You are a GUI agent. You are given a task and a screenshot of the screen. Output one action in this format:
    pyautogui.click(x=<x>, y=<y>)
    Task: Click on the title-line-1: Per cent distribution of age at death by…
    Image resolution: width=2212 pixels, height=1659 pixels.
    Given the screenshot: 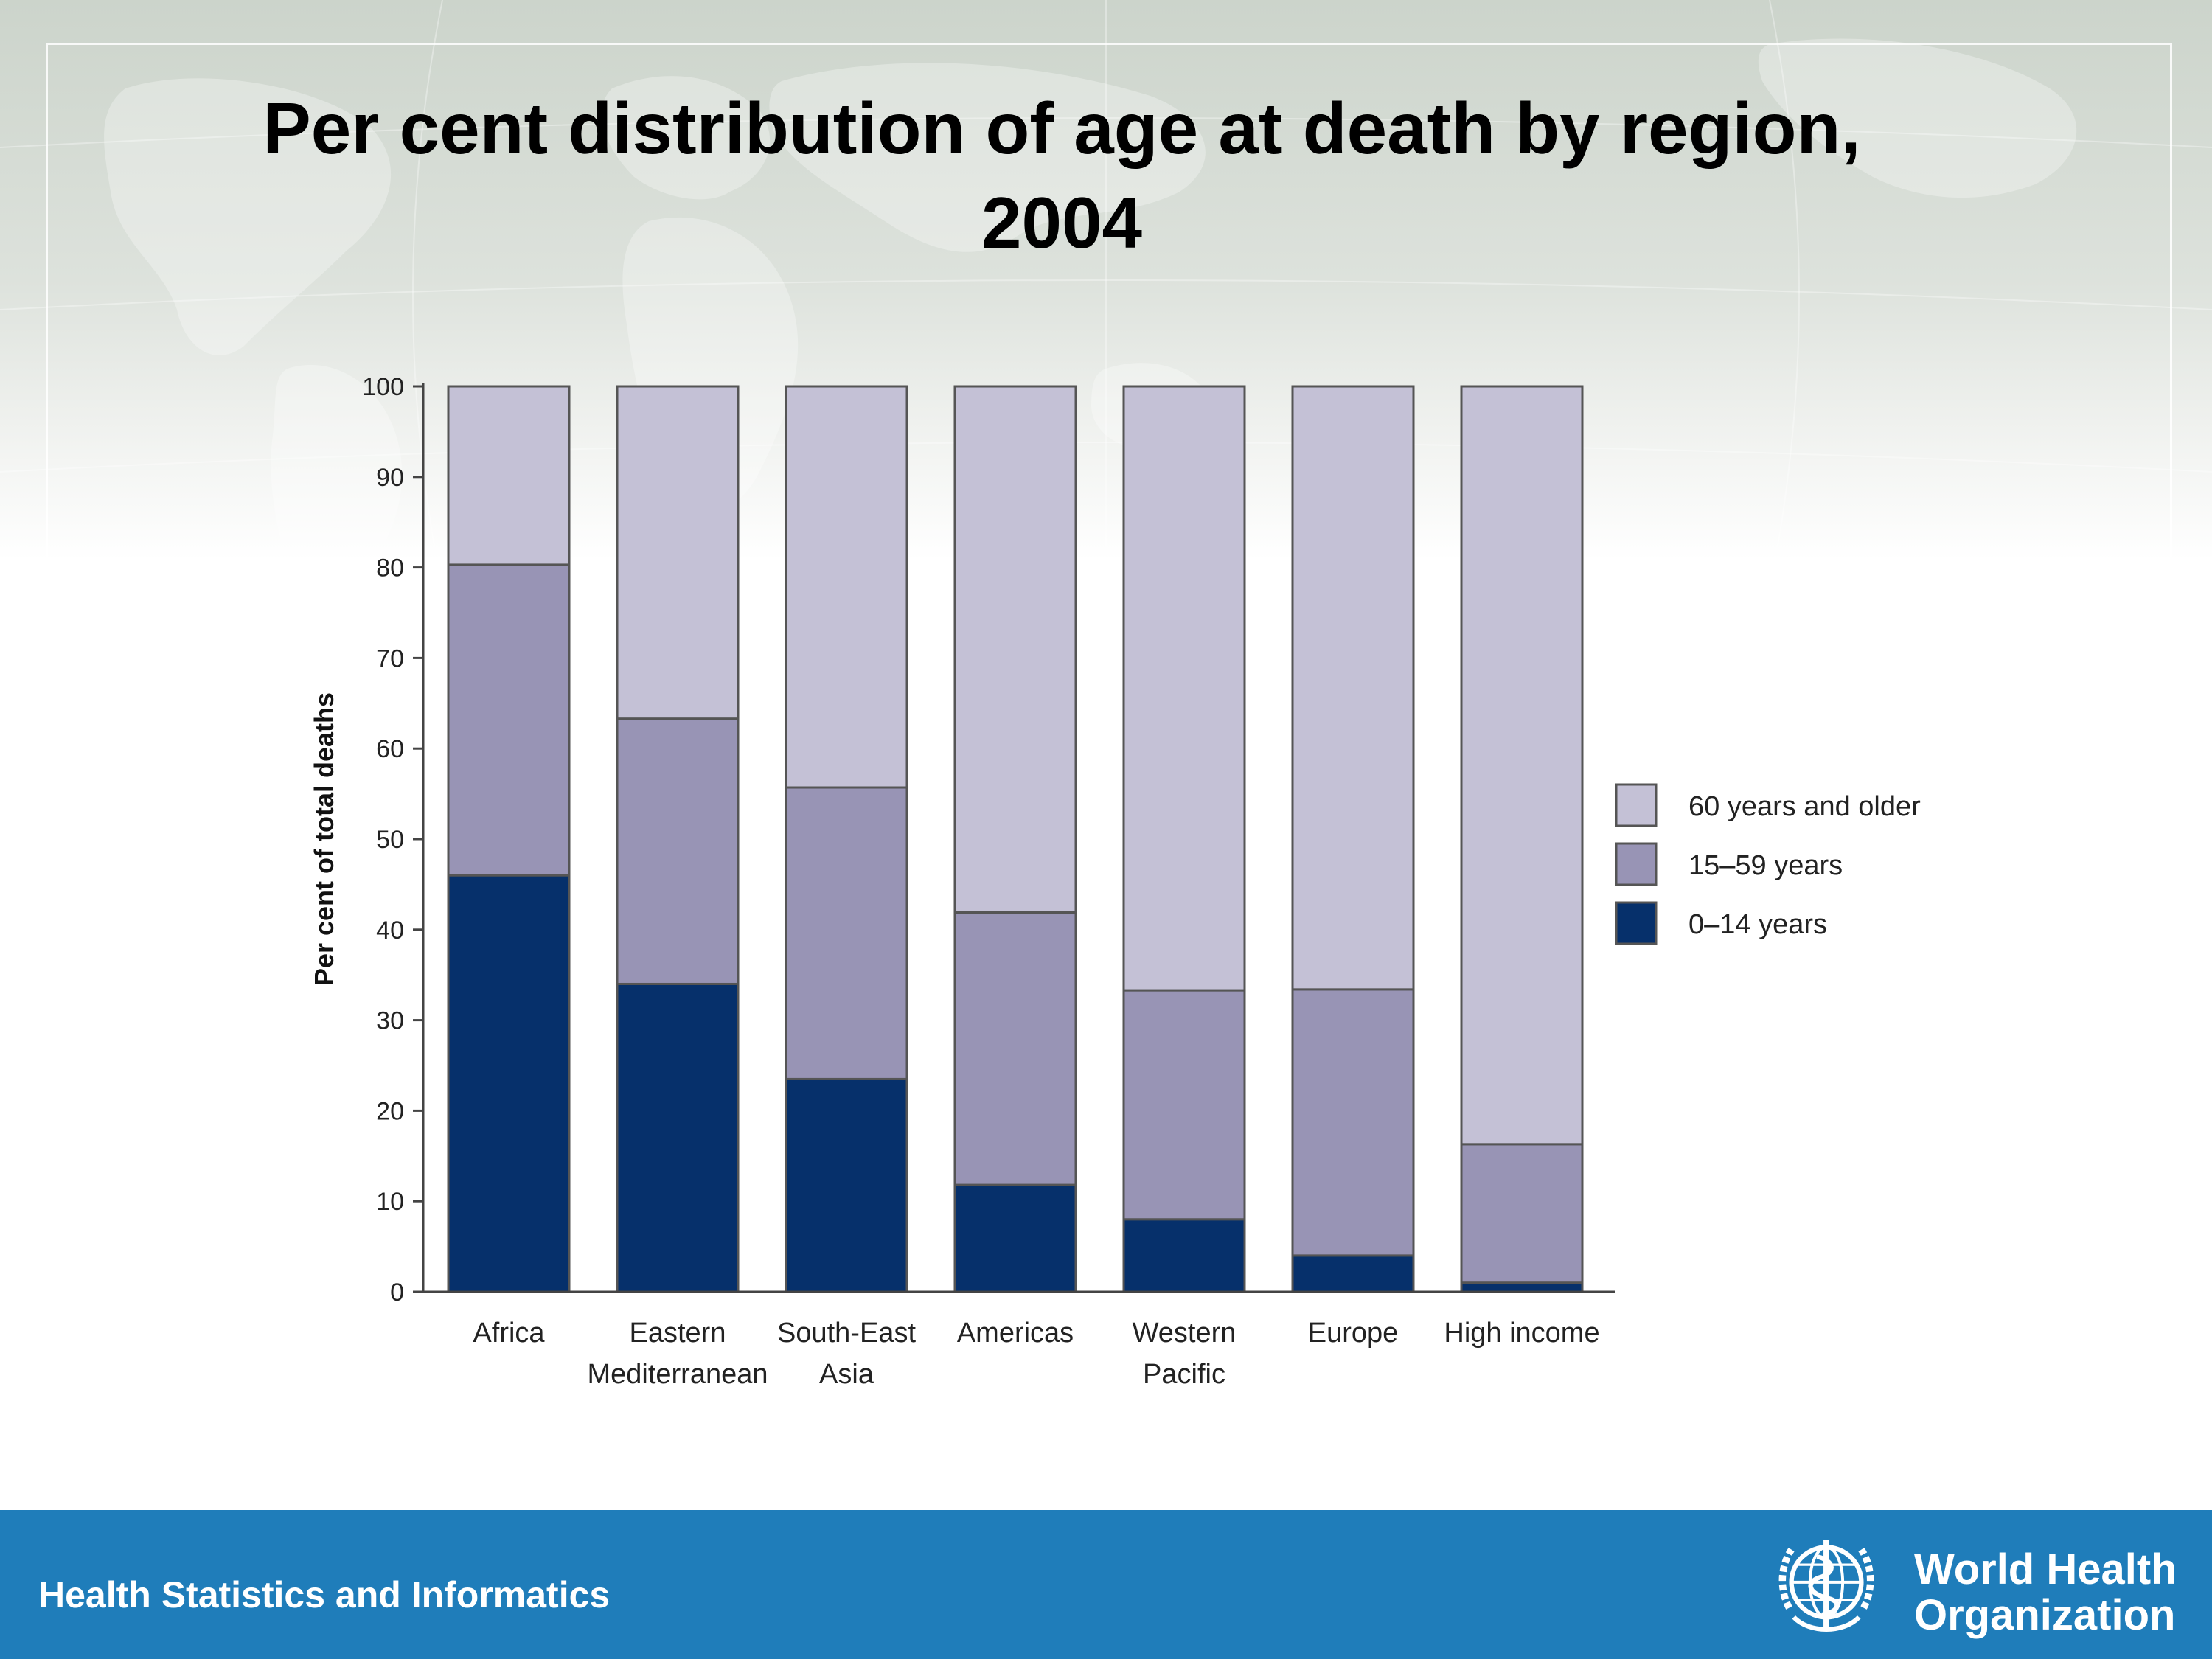 What is the action you would take?
    pyautogui.click(x=1061, y=128)
    